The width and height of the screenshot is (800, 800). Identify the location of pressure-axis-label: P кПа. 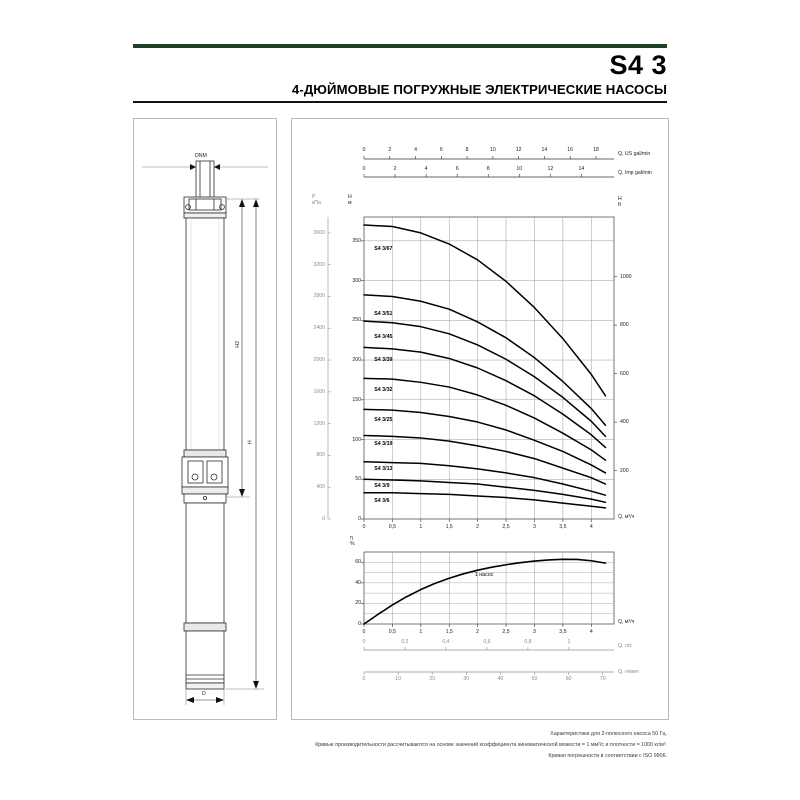
(316, 200).